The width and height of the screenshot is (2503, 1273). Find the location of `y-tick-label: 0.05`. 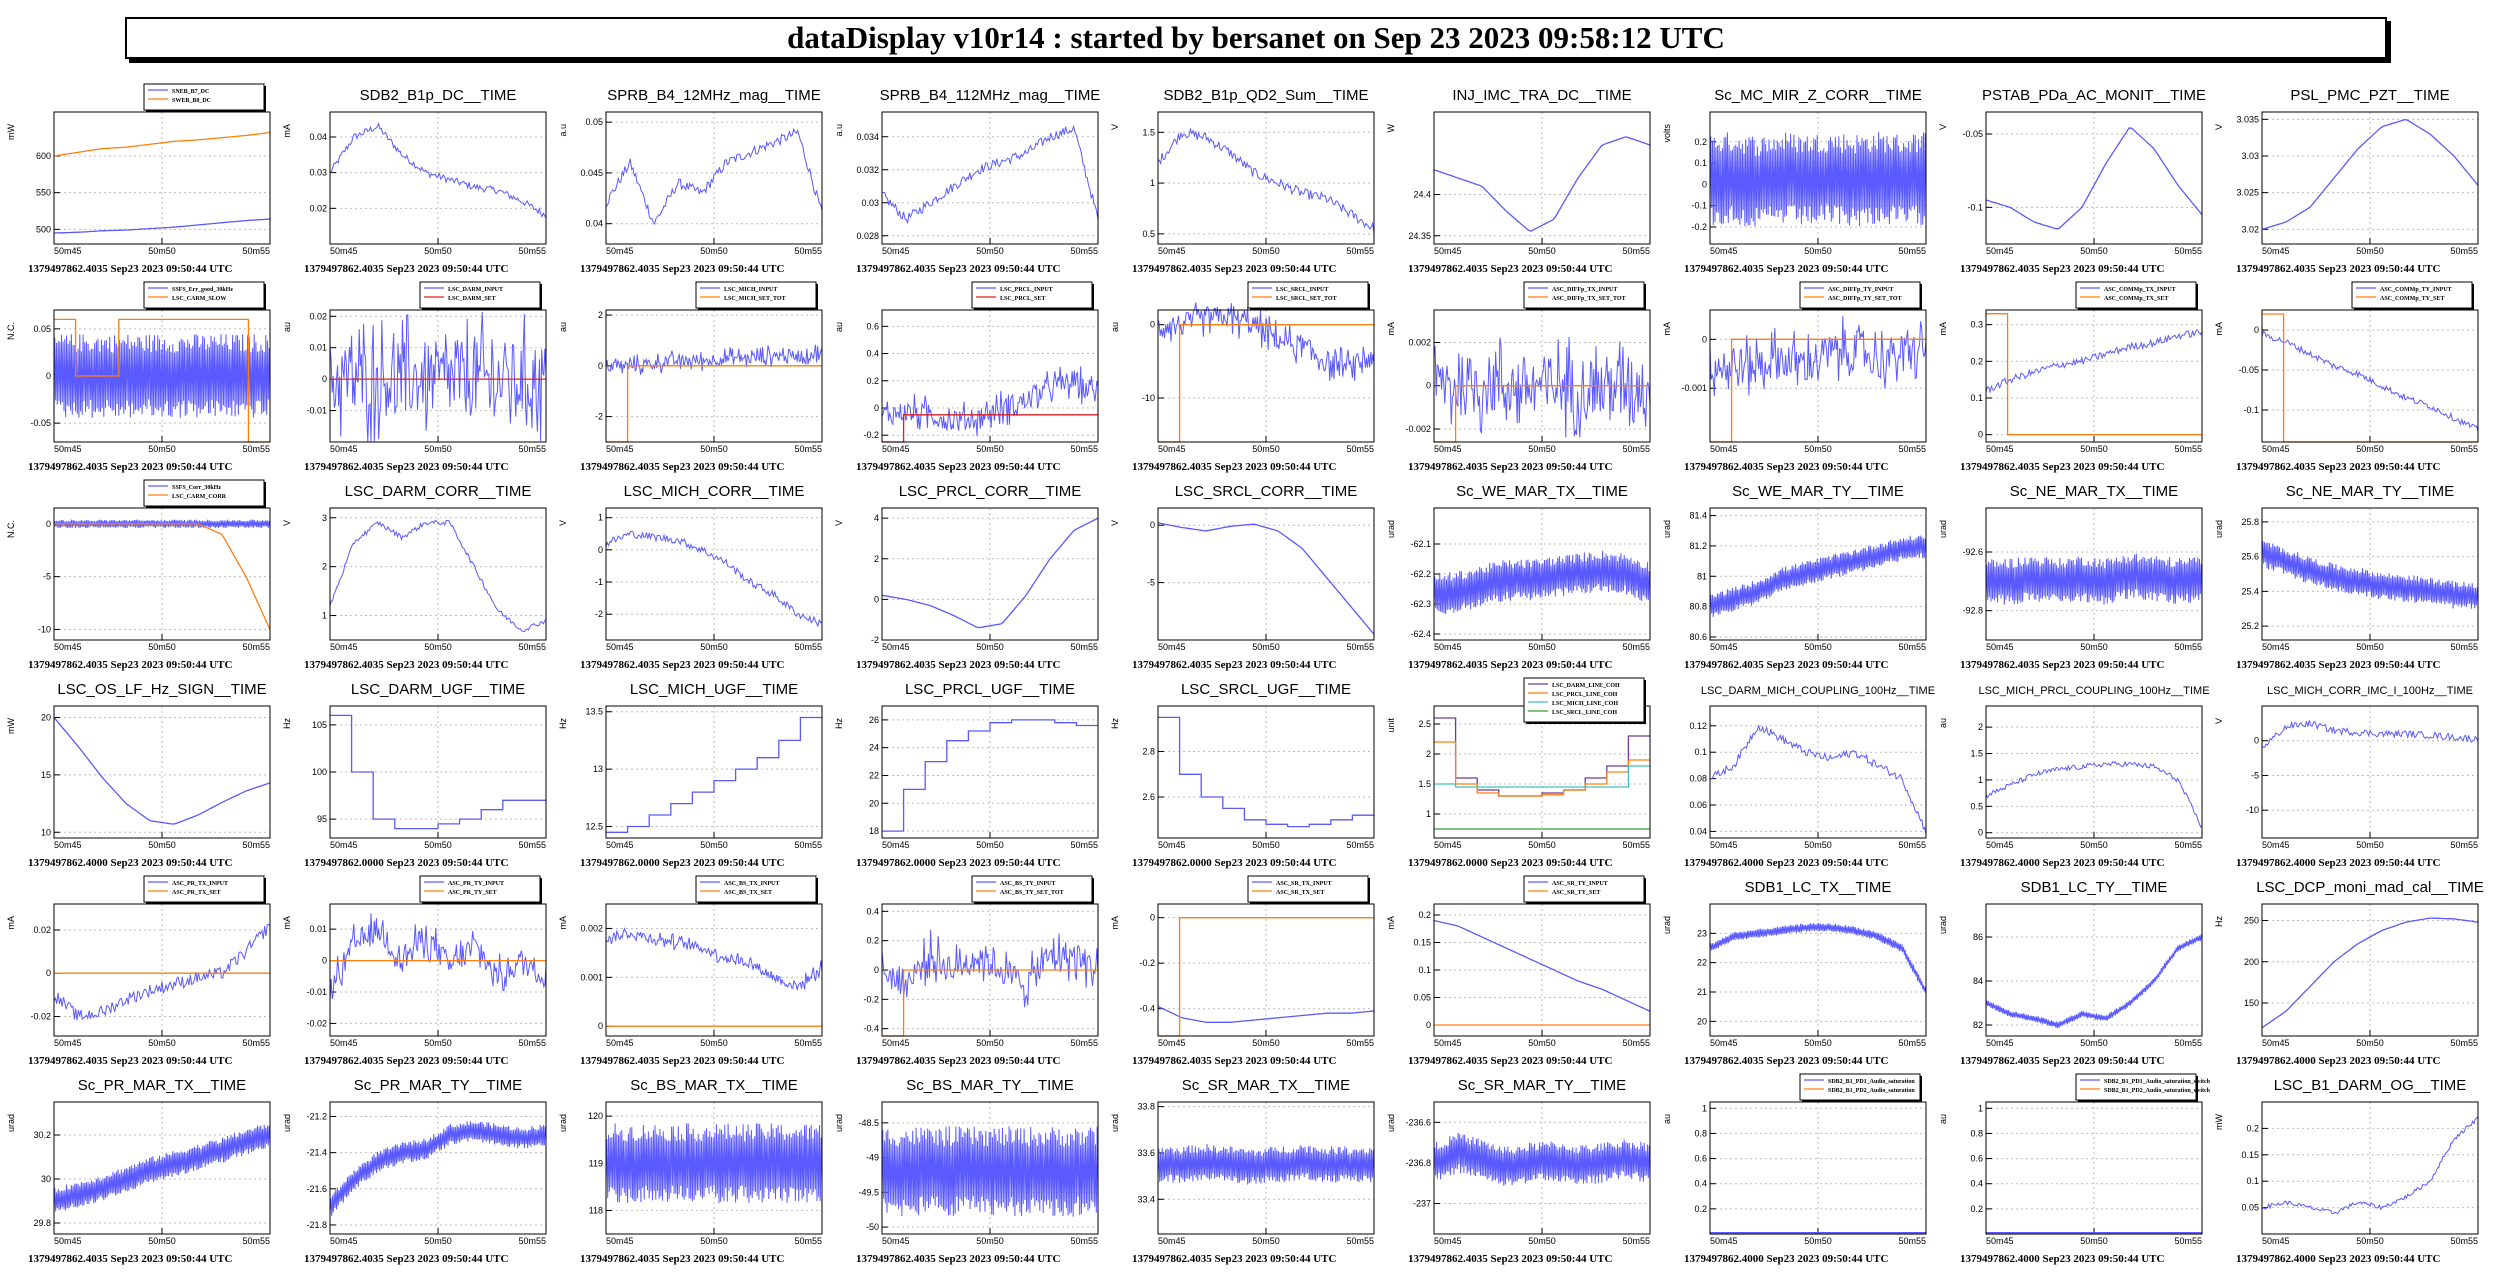

y-tick-label: 0.05 is located at coordinates (1422, 998).